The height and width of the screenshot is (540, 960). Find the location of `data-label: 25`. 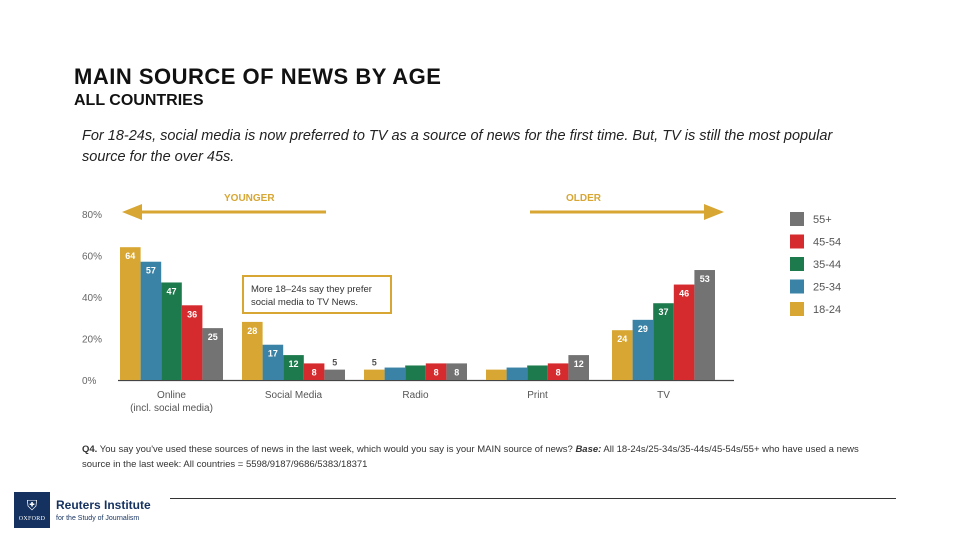

data-label: 25 is located at coordinates (213, 337).